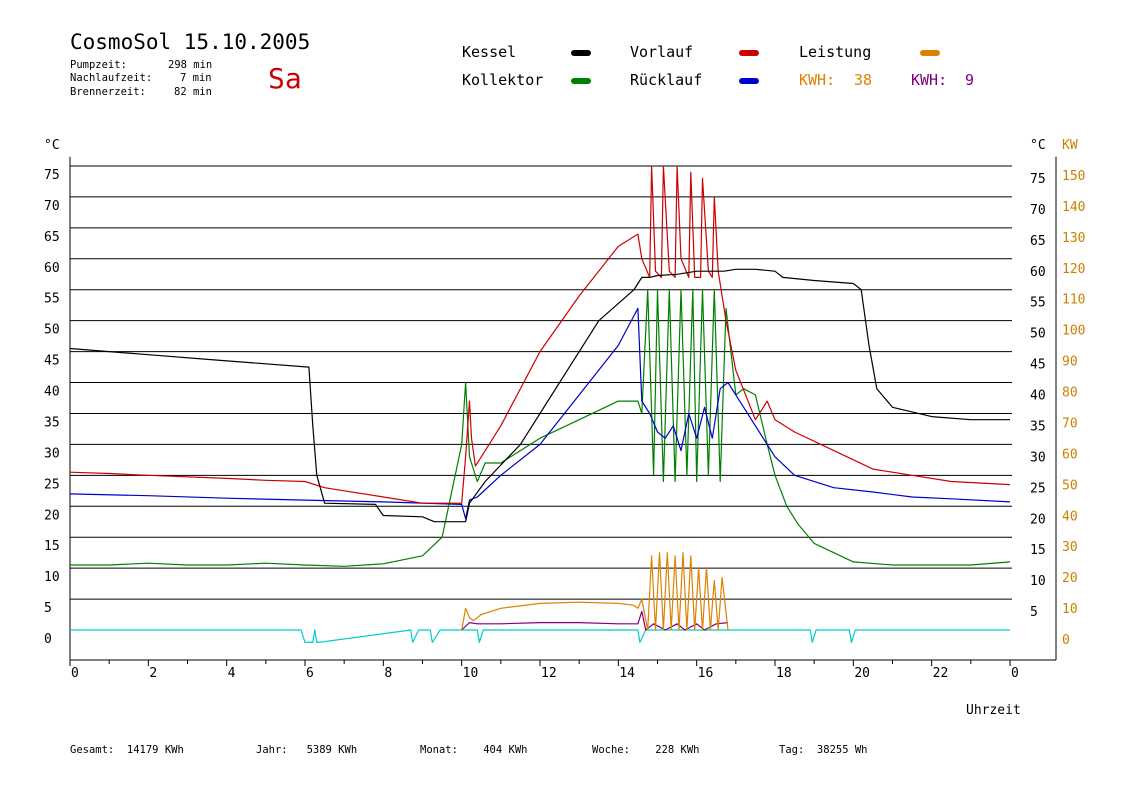  What do you see at coordinates (127, 750) in the screenshot?
I see `footer-gesamt: Gesamt: 14179 KWh` at bounding box center [127, 750].